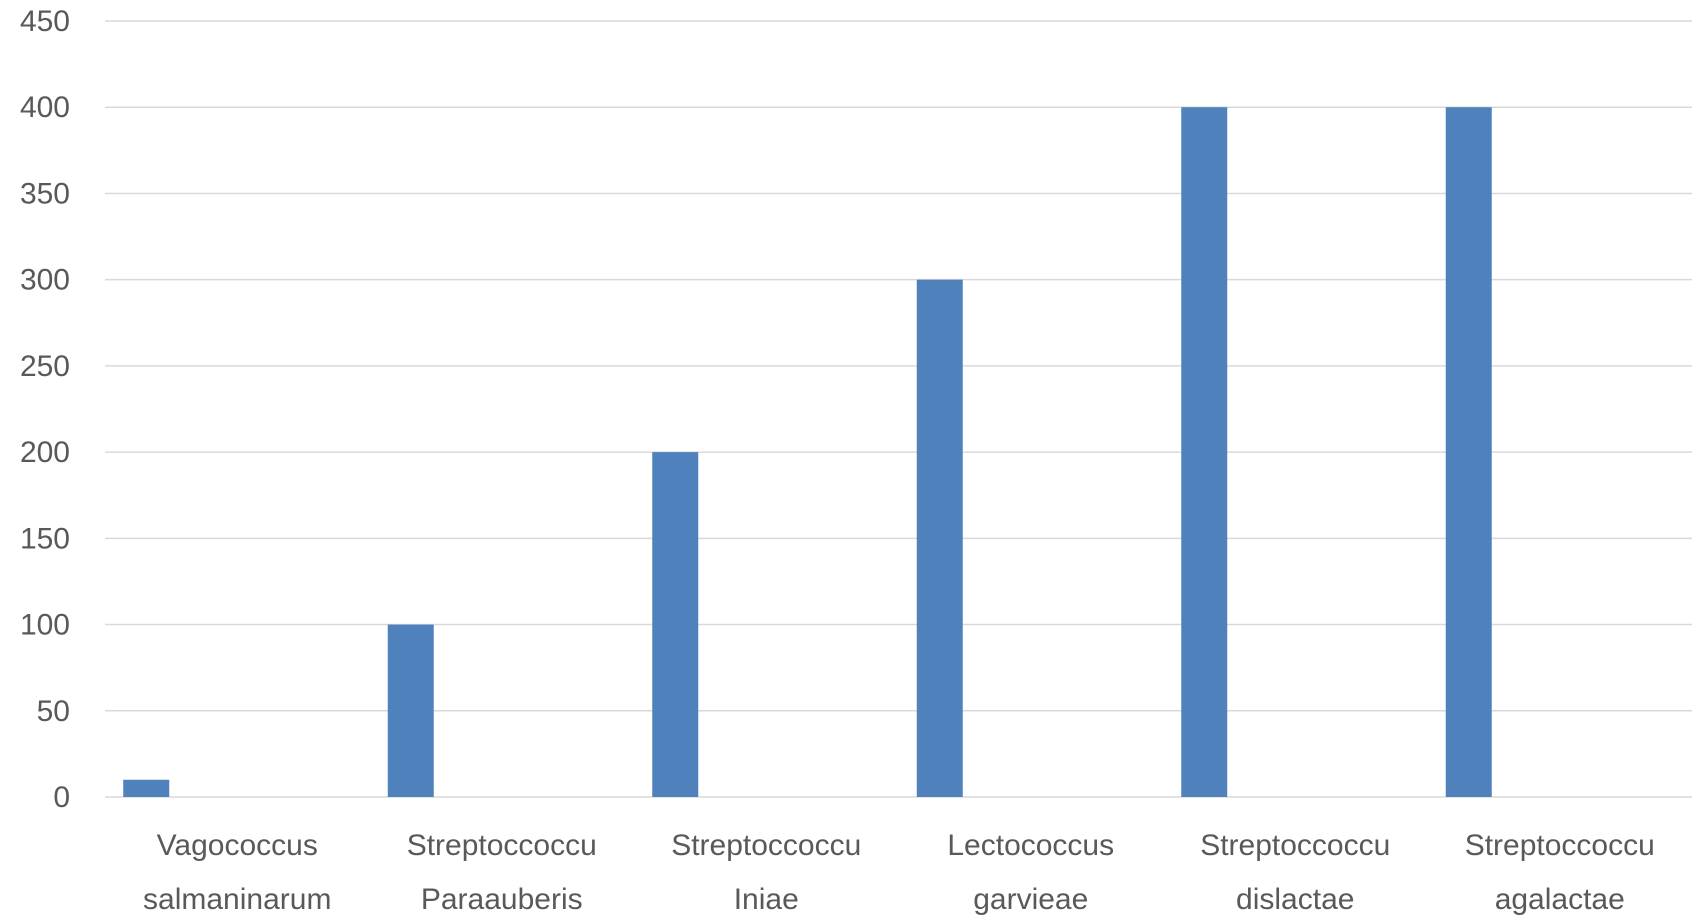  What do you see at coordinates (502, 899) in the screenshot?
I see `x-tick-label: Paraauberis` at bounding box center [502, 899].